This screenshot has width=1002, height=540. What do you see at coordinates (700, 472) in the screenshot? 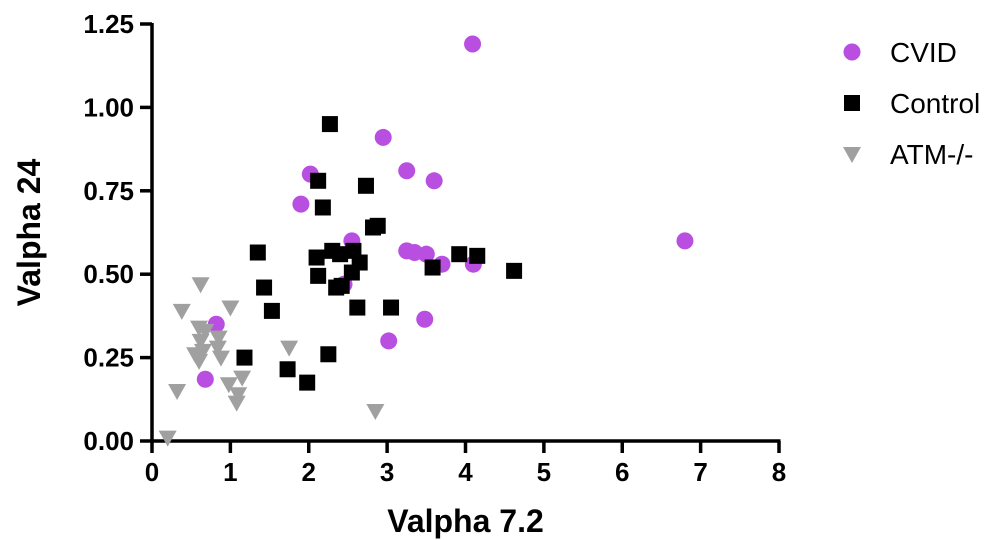
I see `x-tick-label: 7` at bounding box center [700, 472].